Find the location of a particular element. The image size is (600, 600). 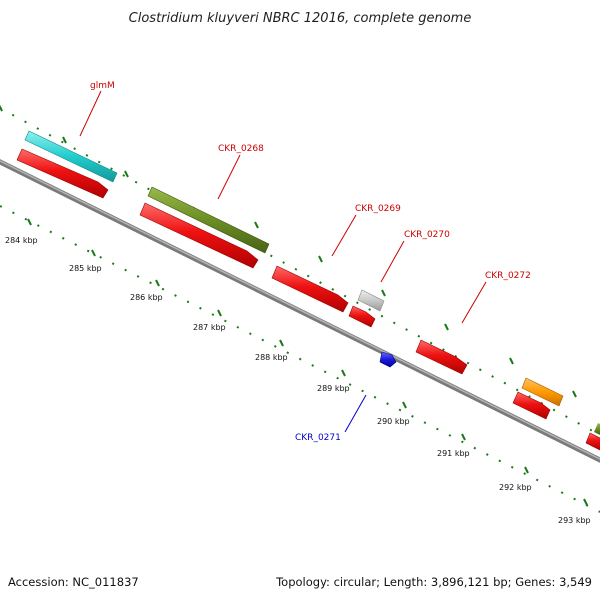

tick-label: 289 kbp is located at coordinates (333, 388).